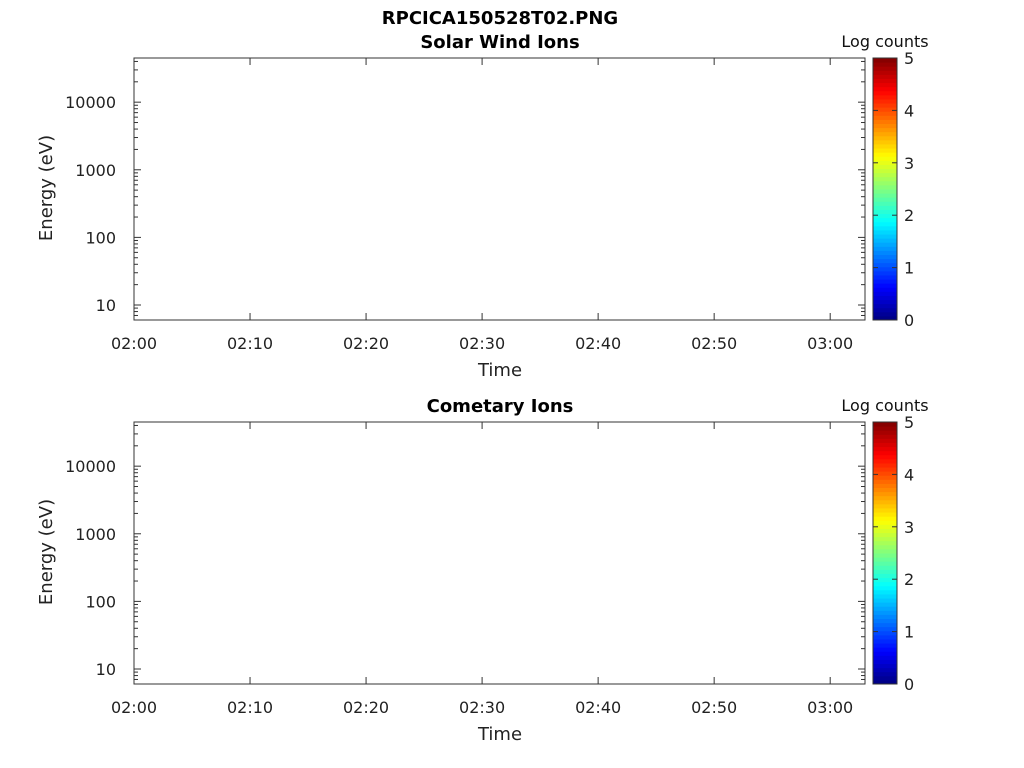 The image size is (1024, 768). Describe the element at coordinates (909, 527) in the screenshot. I see `colorbar-tick-label: 3` at that location.